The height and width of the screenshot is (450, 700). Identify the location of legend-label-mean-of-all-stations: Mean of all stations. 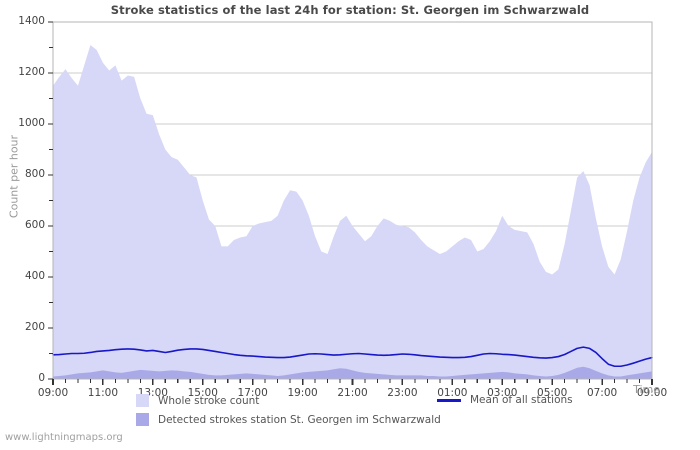
(521, 400).